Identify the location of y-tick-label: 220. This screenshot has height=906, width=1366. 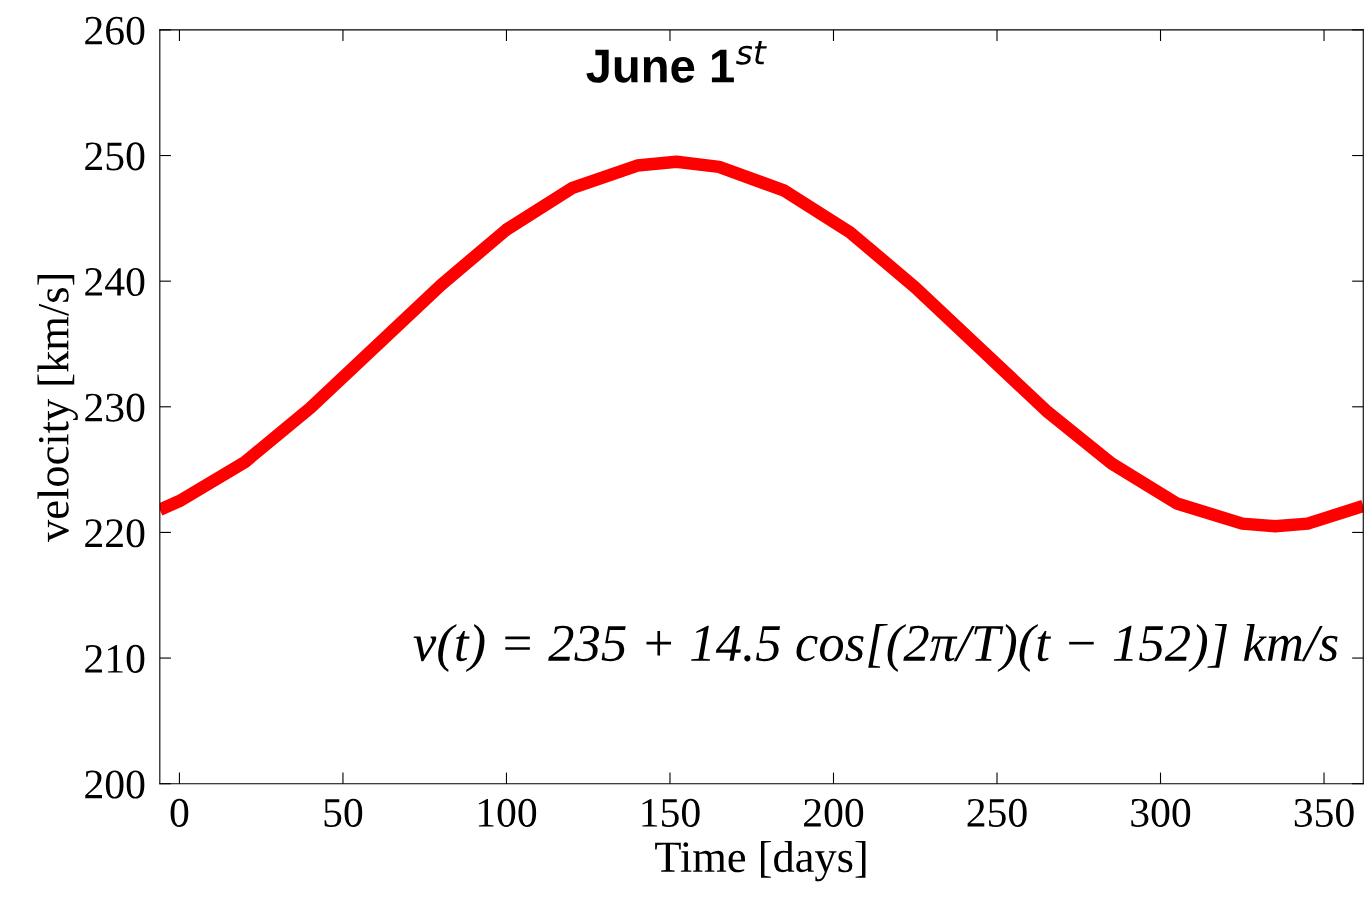
(115, 533).